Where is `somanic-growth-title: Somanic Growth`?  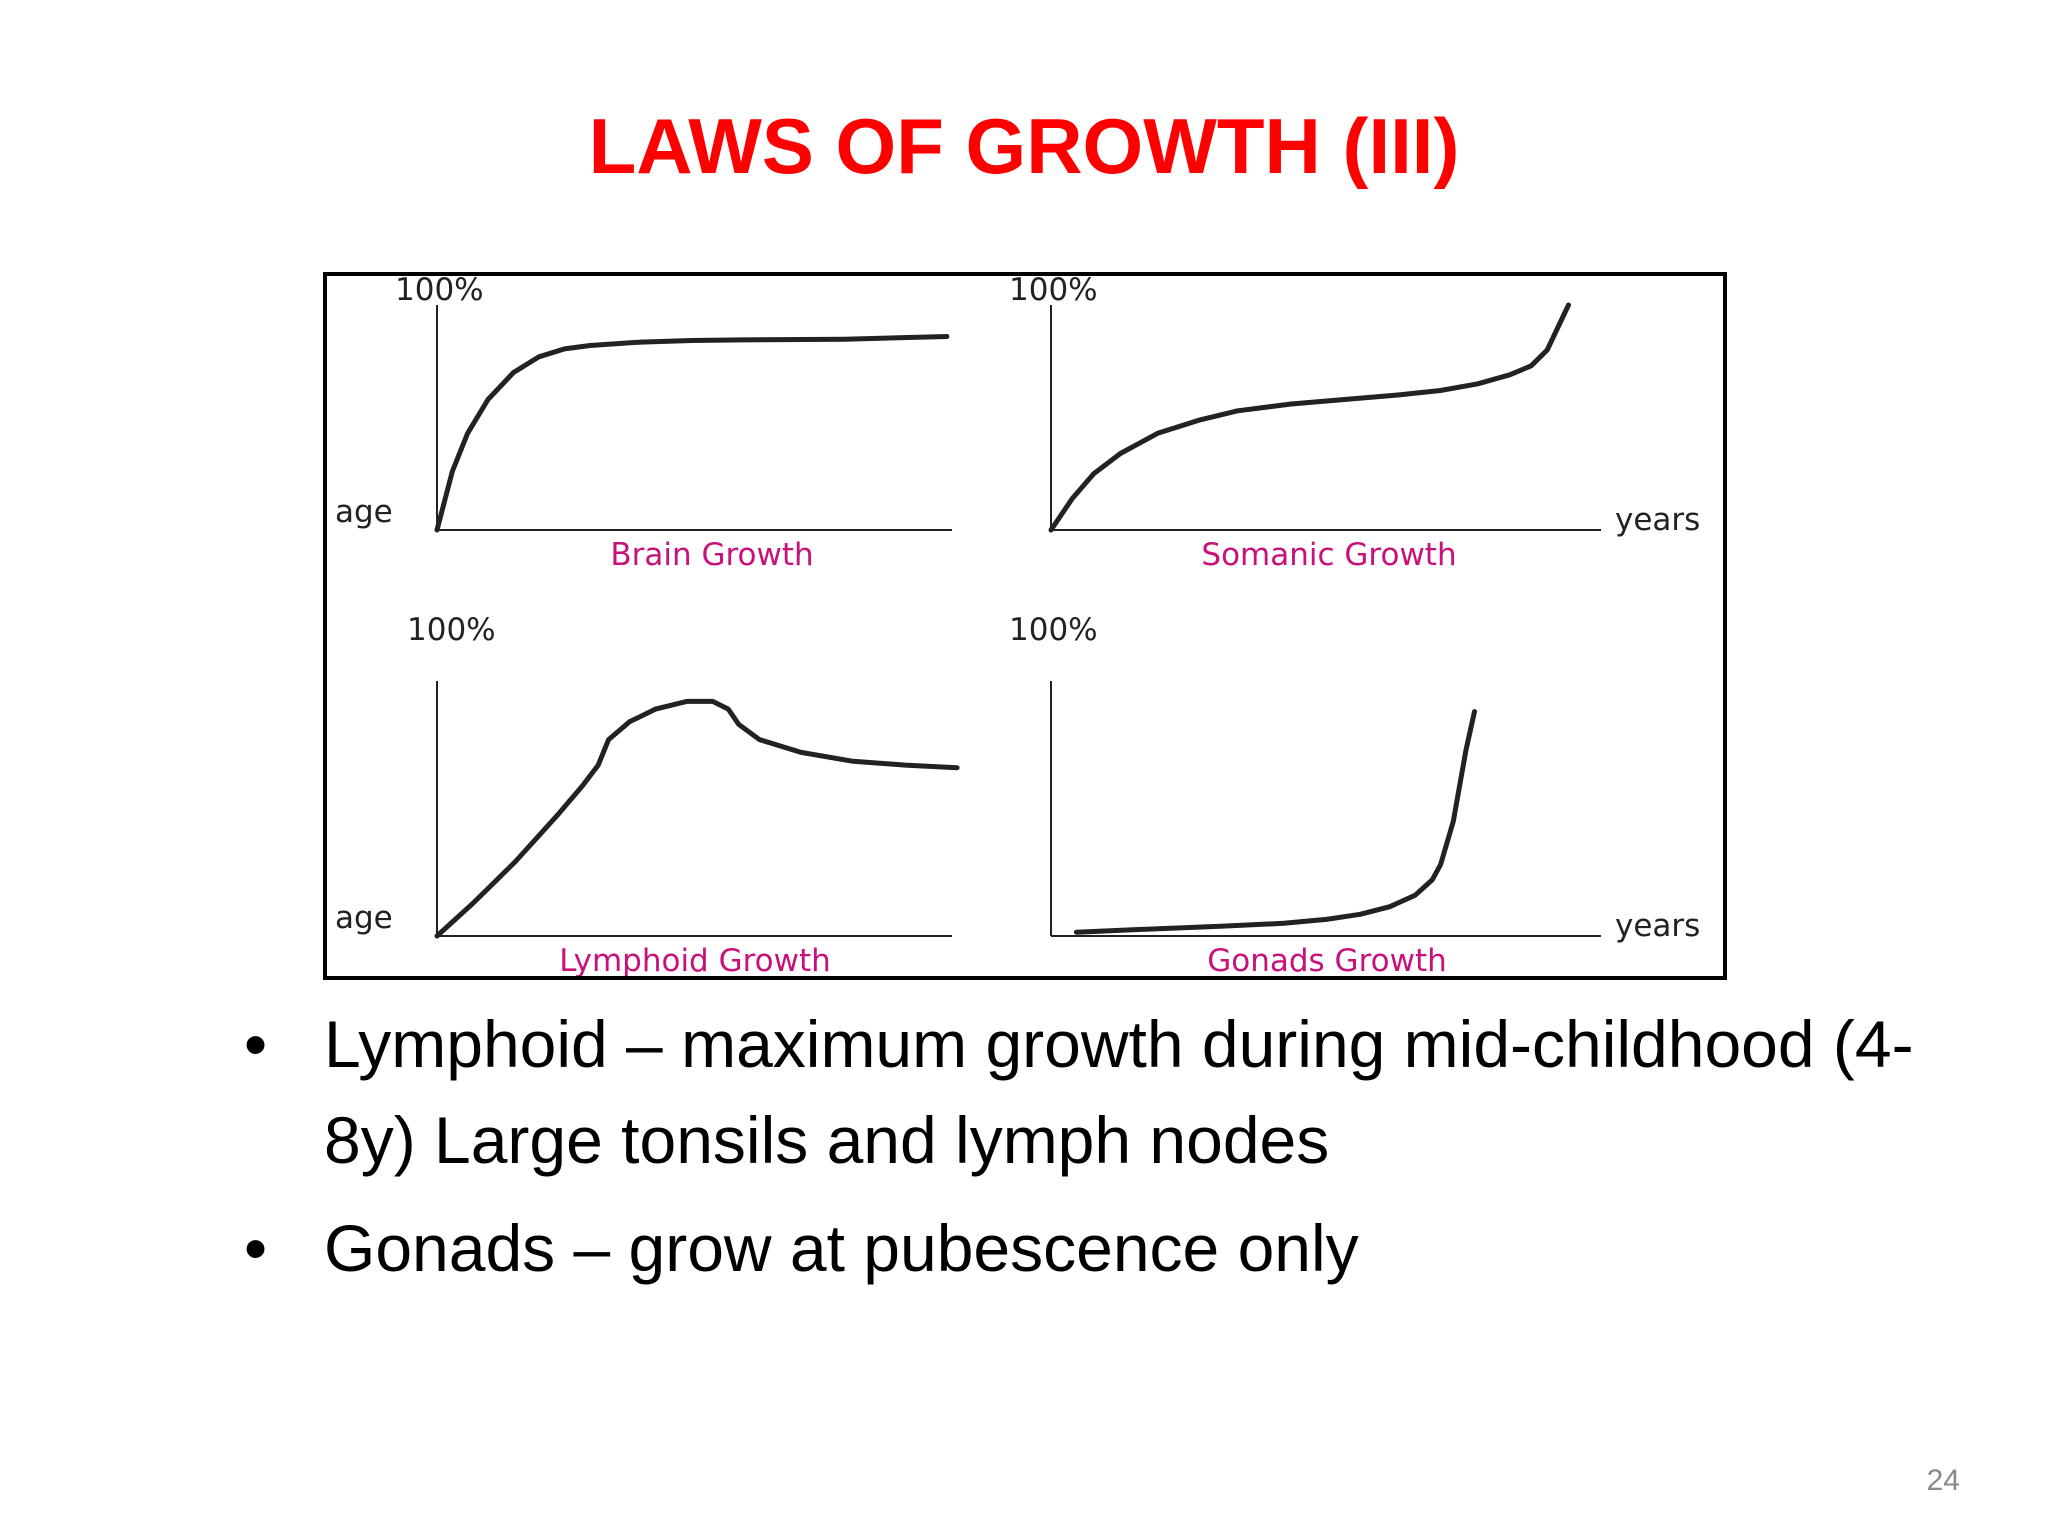
somanic-growth-title: Somanic Growth is located at coordinates (1328, 555).